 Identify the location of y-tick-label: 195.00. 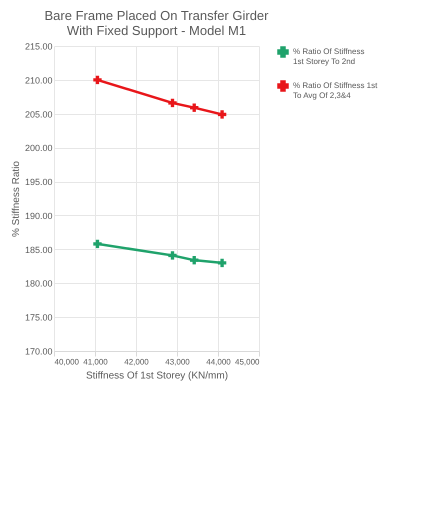
(38, 182).